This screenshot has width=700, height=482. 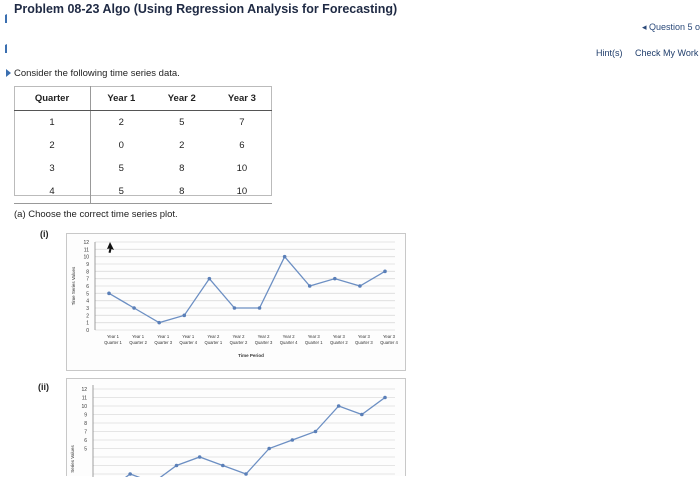 What do you see at coordinates (181, 192) in the screenshot?
I see `table-cell: 8` at bounding box center [181, 192].